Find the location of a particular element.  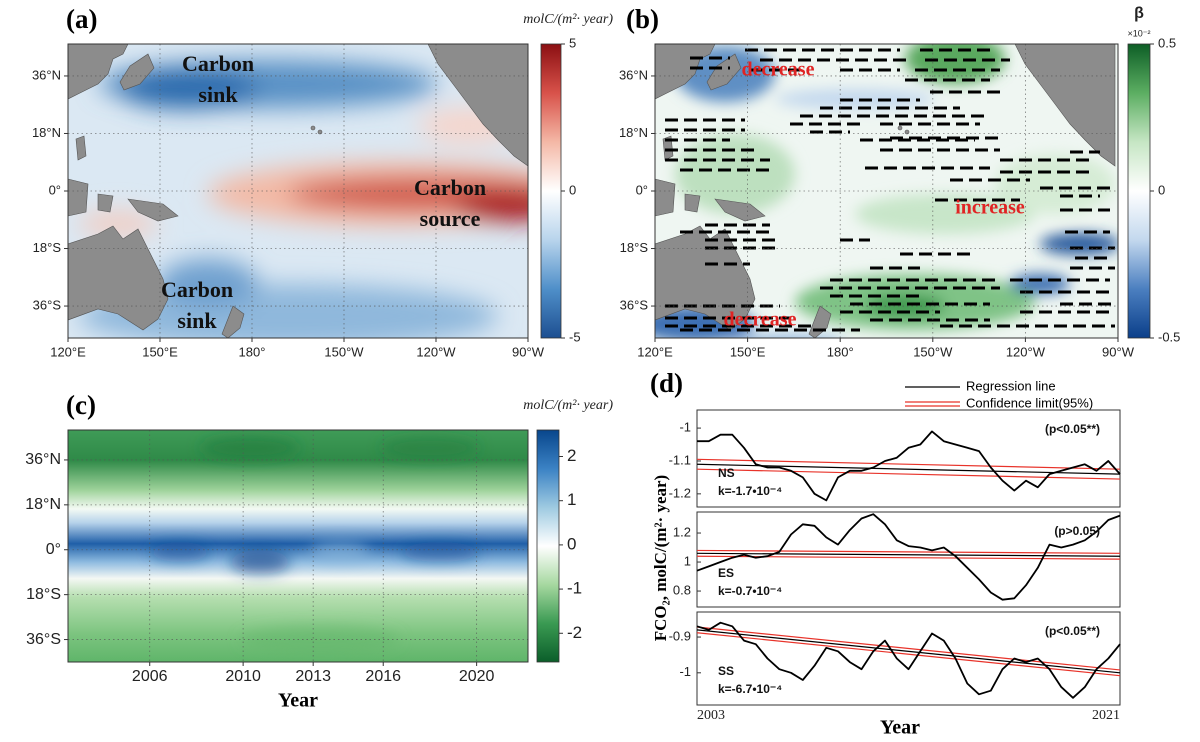

legend-label: Regression line is located at coordinates (1011, 385).